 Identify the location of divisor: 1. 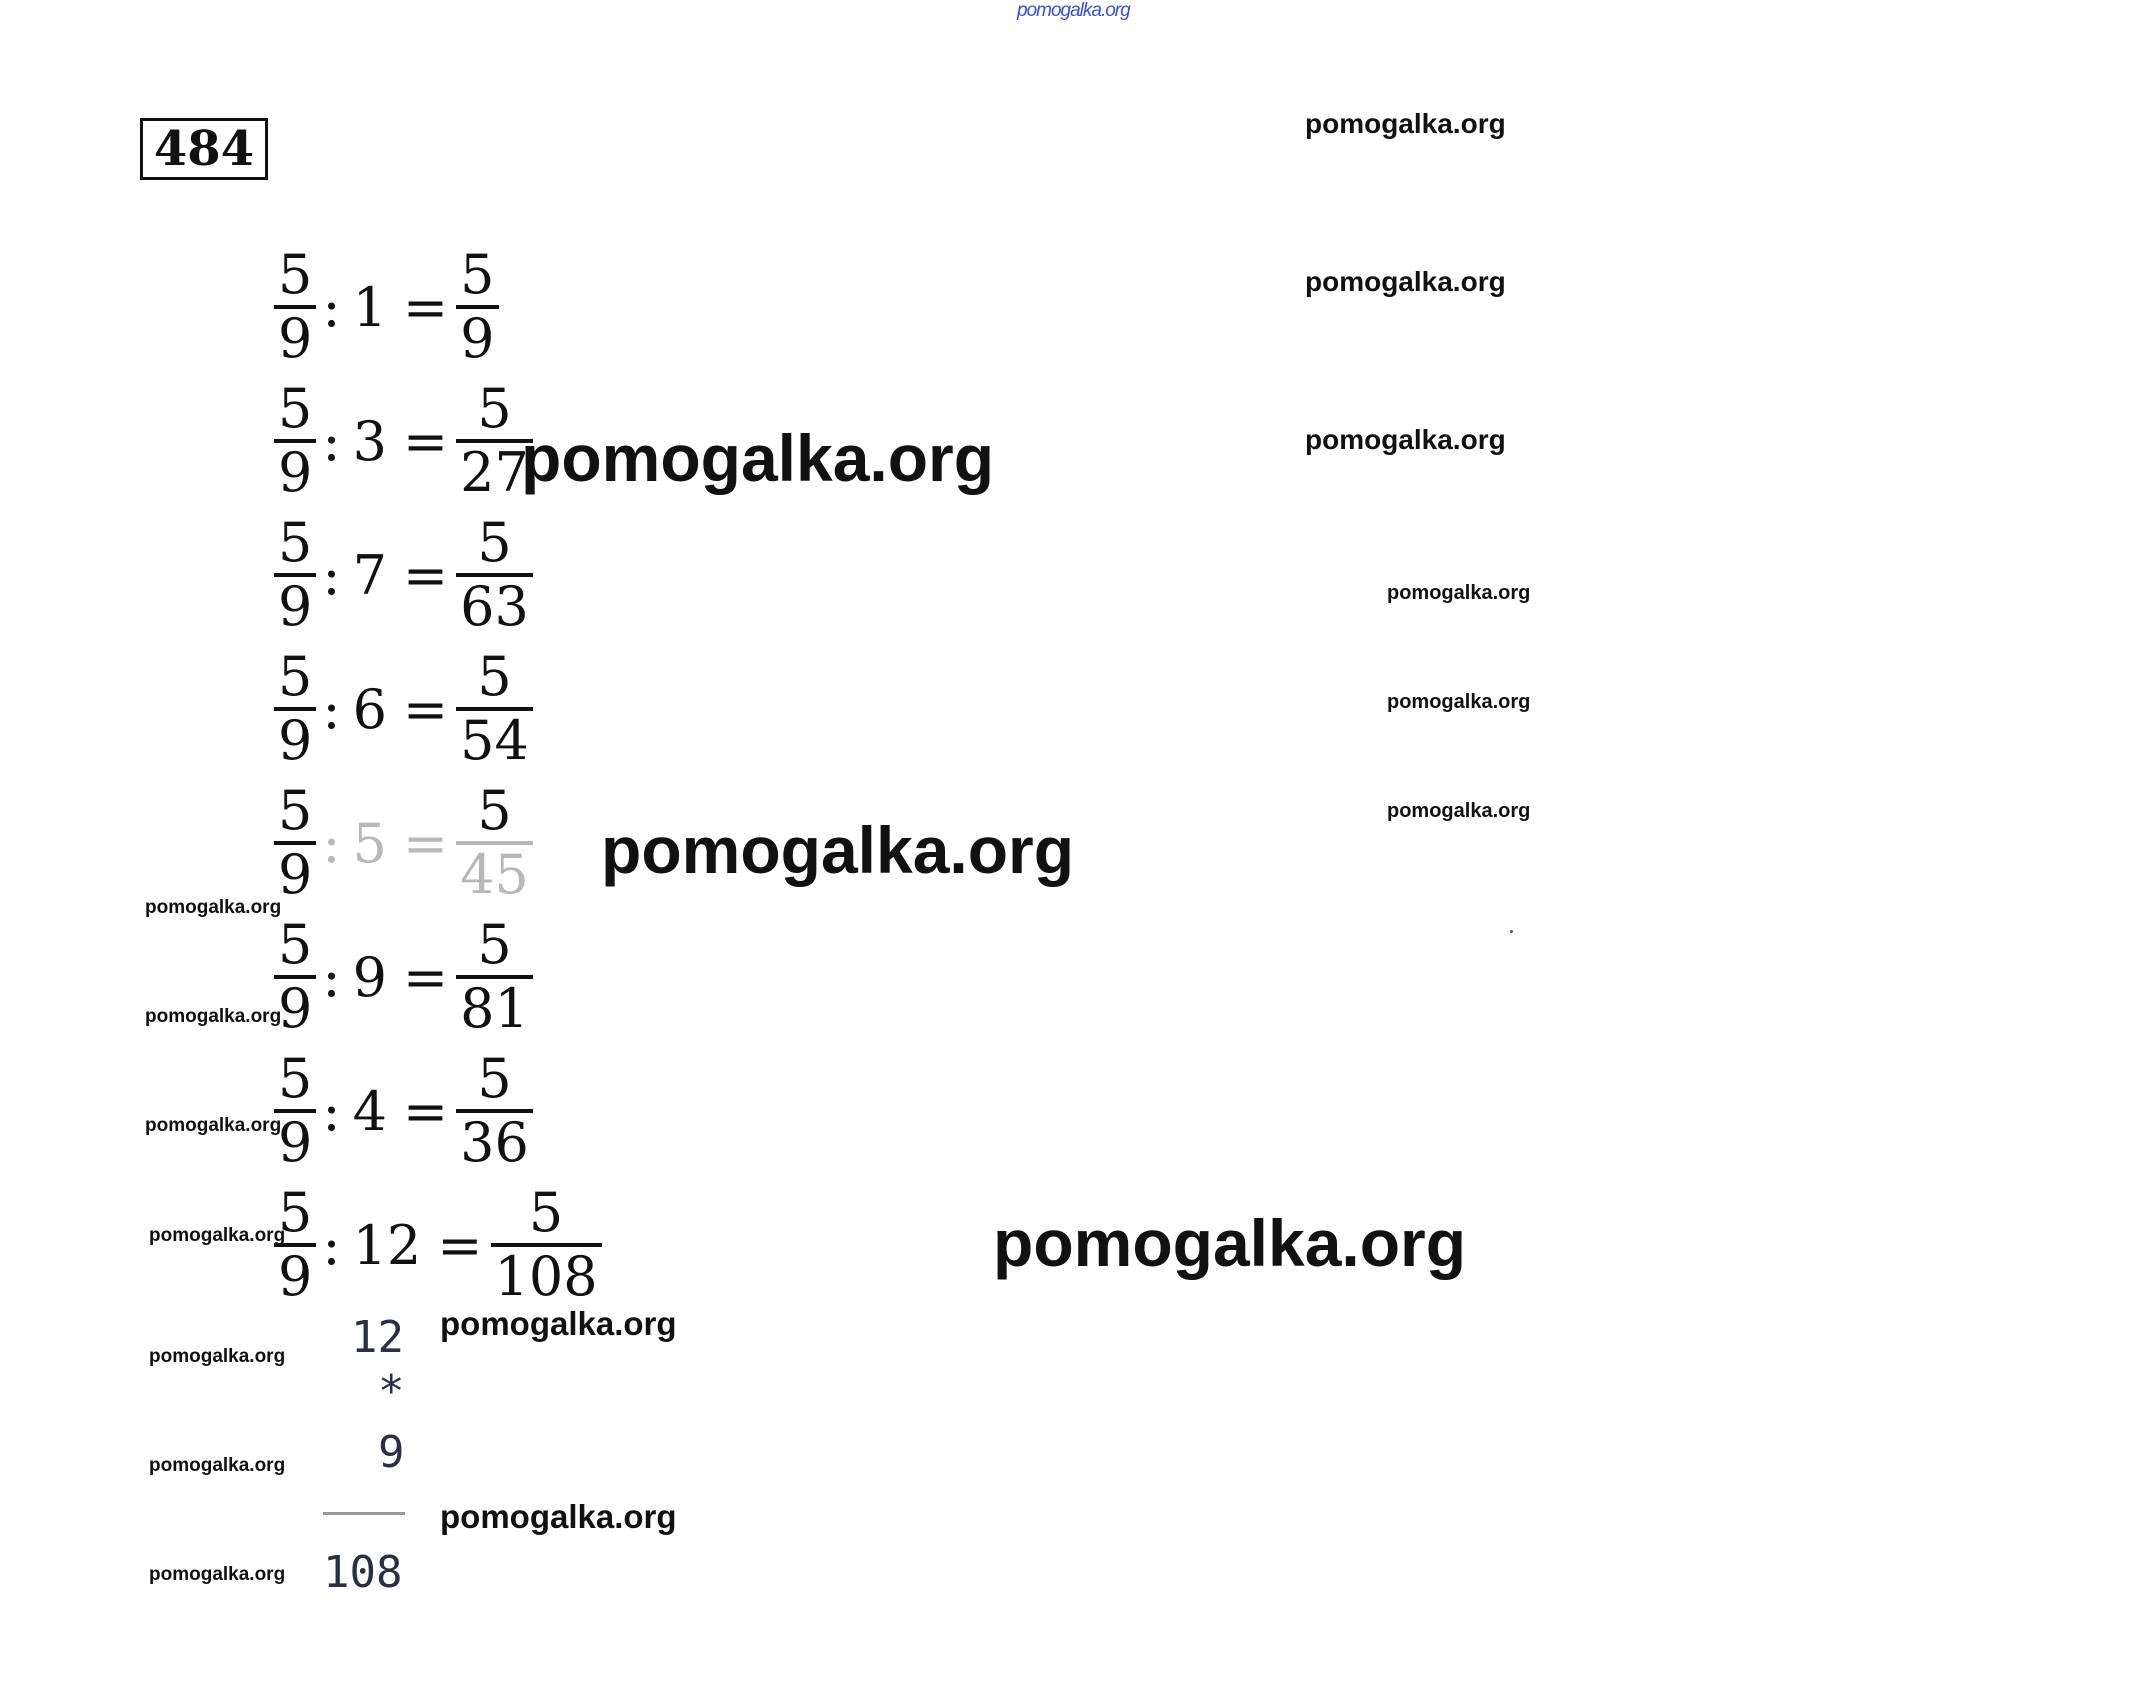
(369, 307).